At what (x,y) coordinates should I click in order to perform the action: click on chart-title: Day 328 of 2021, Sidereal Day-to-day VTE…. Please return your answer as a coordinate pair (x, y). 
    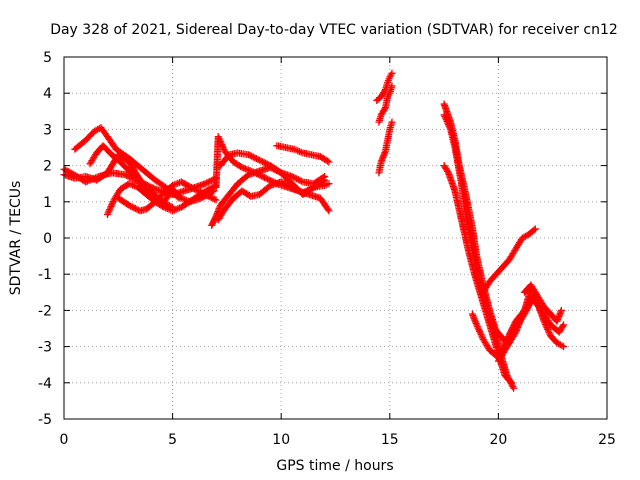
    Looking at the image, I should click on (334, 30).